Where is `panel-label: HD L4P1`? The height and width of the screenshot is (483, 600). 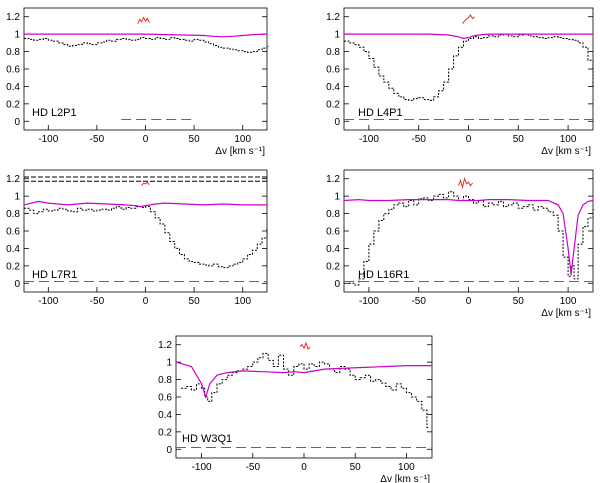
panel-label: HD L4P1 is located at coordinates (380, 113).